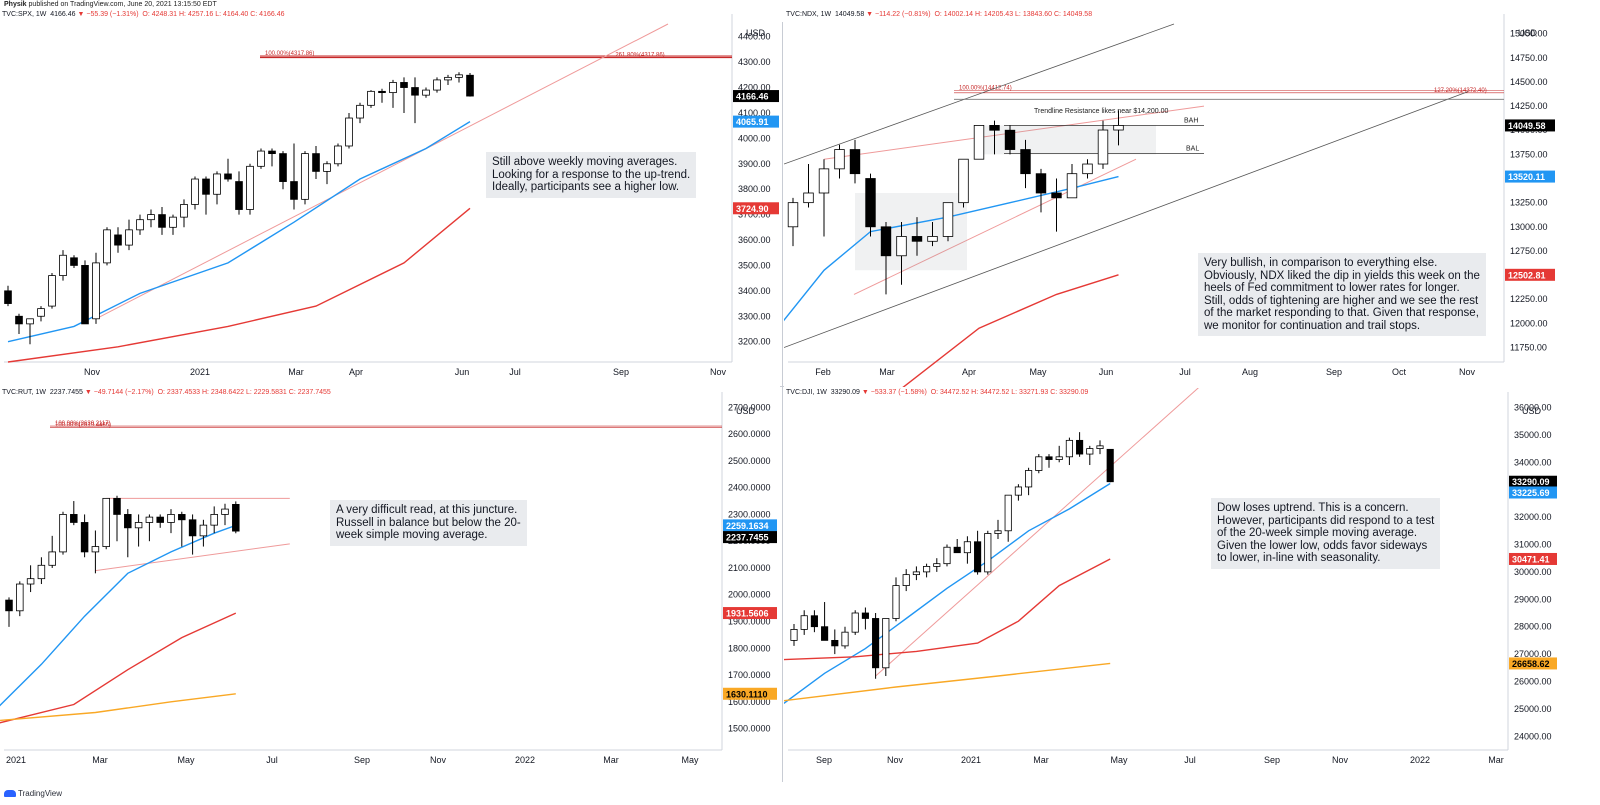  I want to click on ndx-price-tag-label: 13520.11, so click(1526, 177).